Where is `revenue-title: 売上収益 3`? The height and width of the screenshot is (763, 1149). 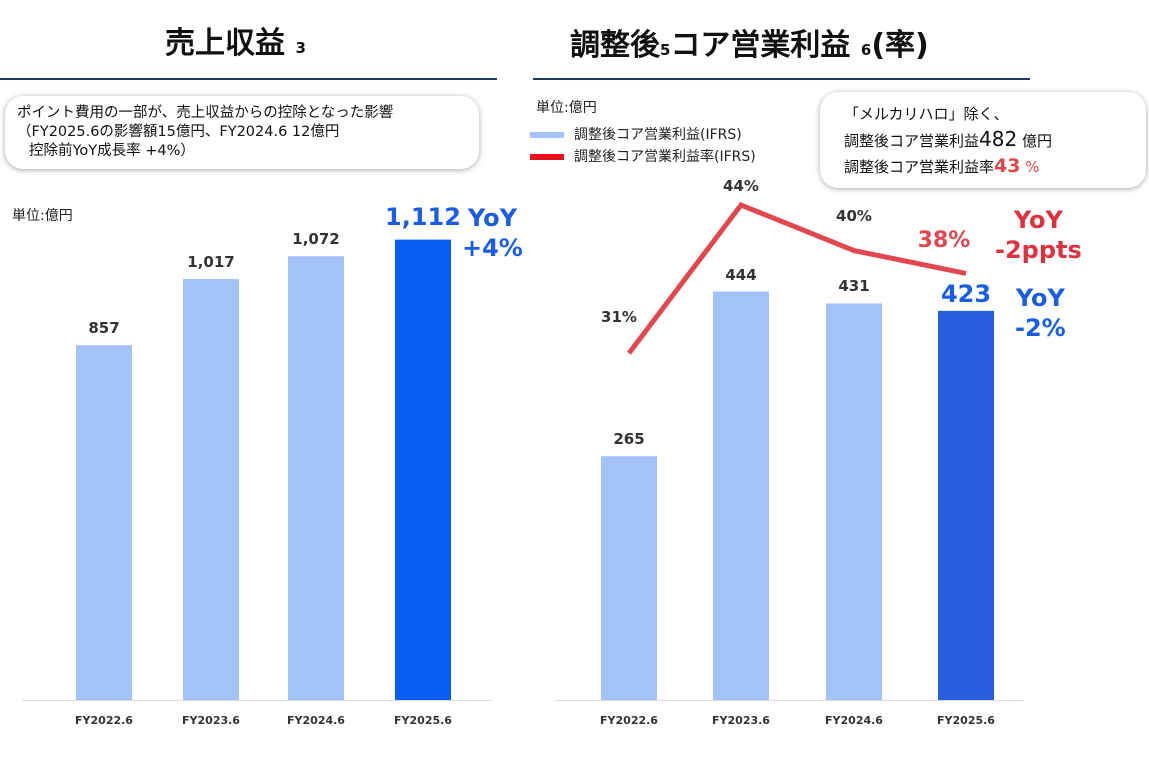
revenue-title: 売上収益 3 is located at coordinates (235, 43).